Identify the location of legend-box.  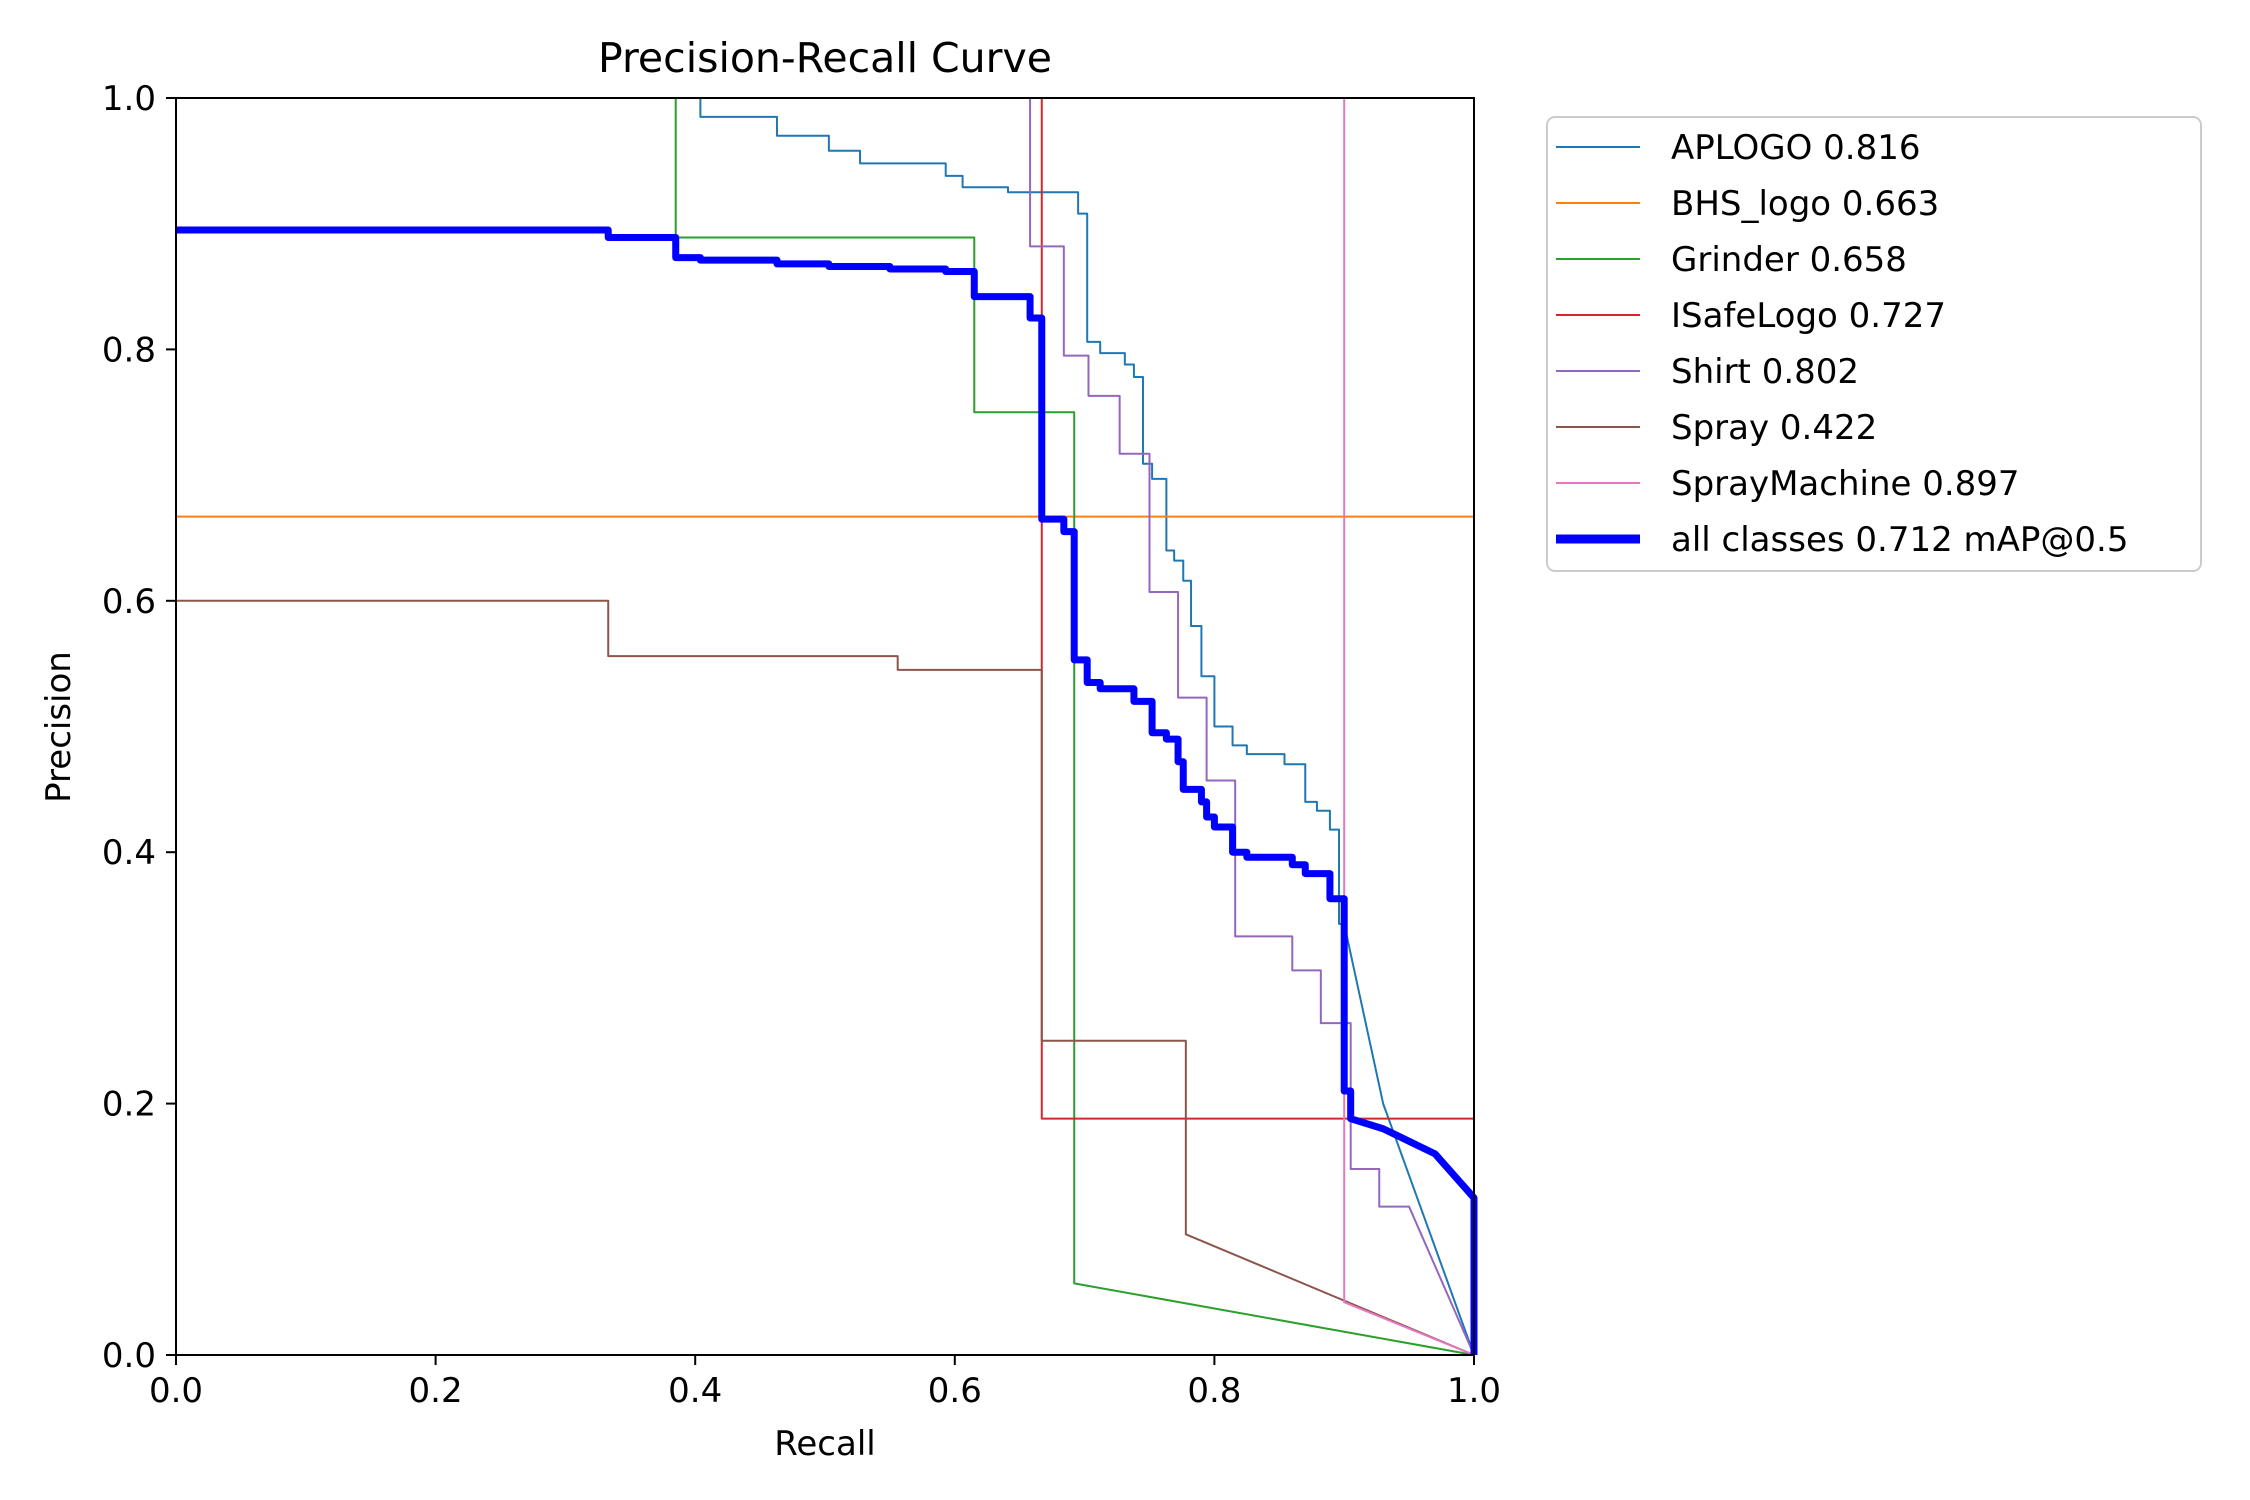
(1874, 344).